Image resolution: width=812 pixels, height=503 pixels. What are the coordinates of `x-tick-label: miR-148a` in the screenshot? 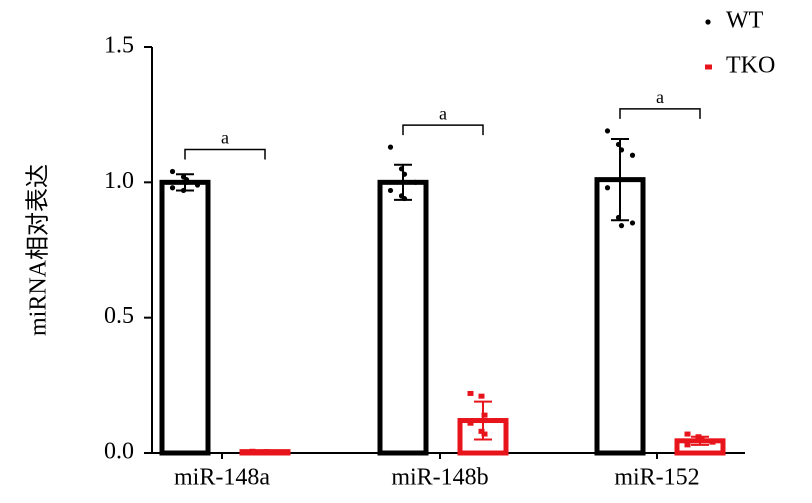 It's located at (222, 478).